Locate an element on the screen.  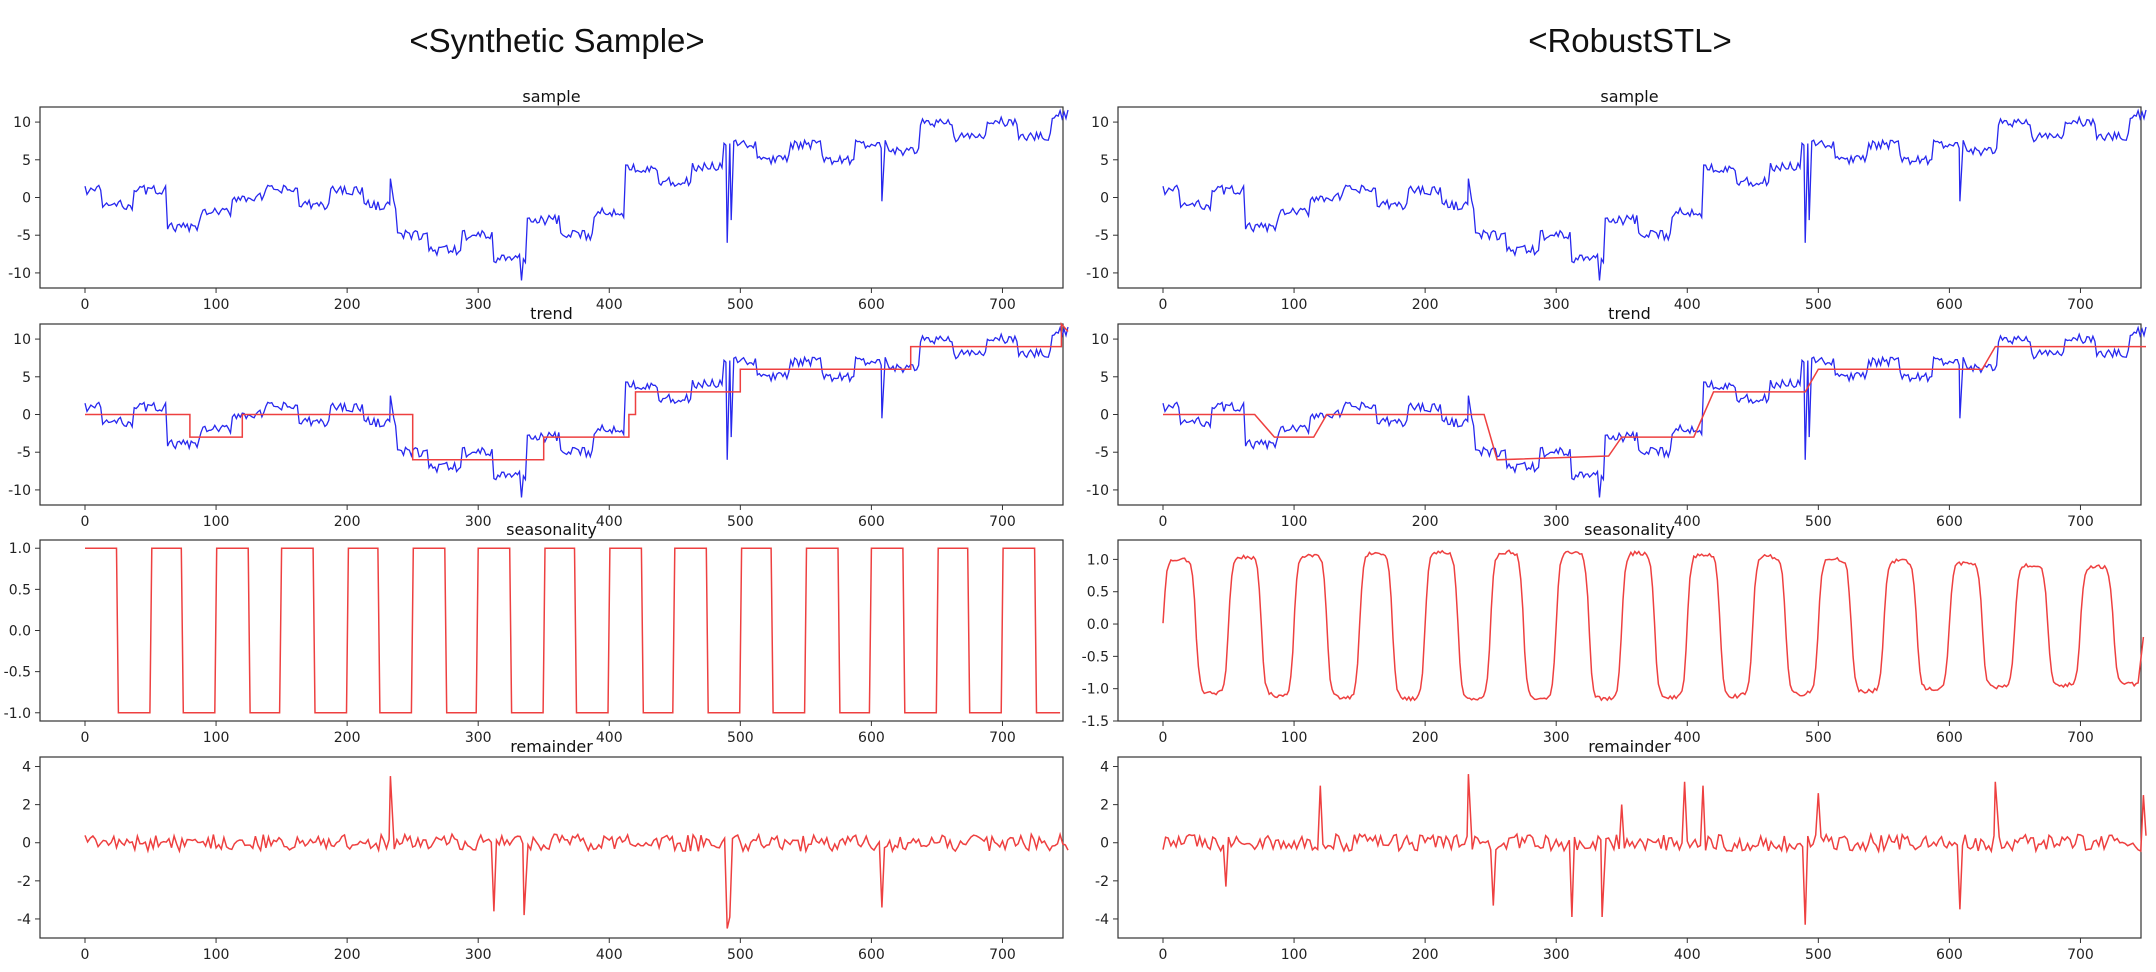
chart-panel-left-sample: sample 0 100 200 300 400 500 600 700 10 5 0 -5 -10 is located at coordinates (538, 200).